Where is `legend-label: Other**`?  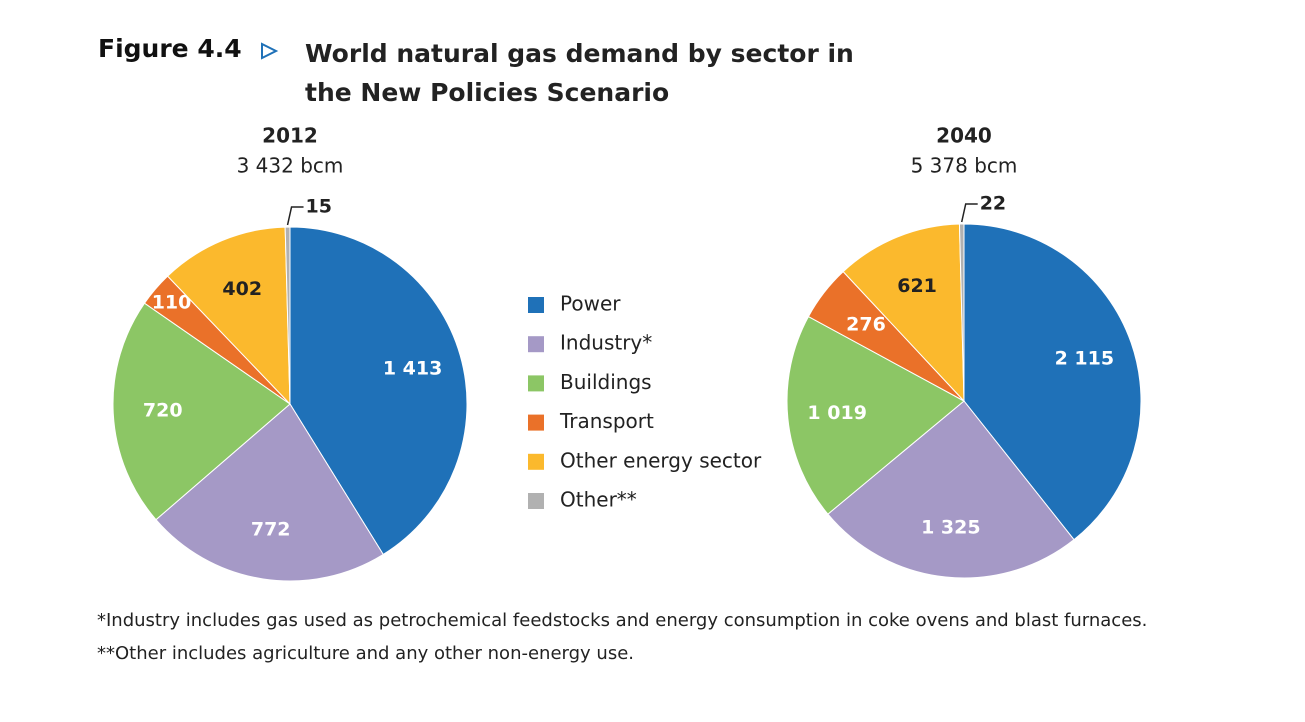 legend-label: Other** is located at coordinates (598, 500).